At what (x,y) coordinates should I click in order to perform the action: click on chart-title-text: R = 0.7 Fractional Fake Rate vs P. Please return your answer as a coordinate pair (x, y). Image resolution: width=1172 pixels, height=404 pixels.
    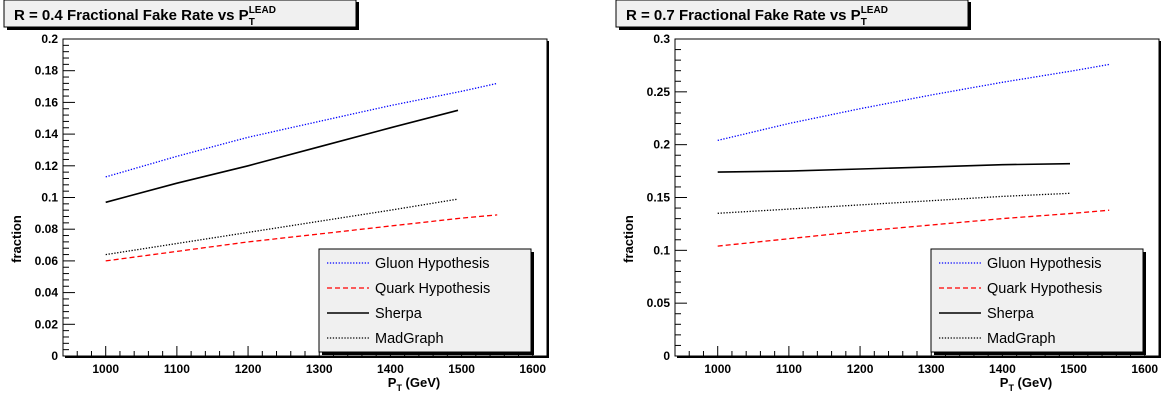
    Looking at the image, I should click on (743, 15).